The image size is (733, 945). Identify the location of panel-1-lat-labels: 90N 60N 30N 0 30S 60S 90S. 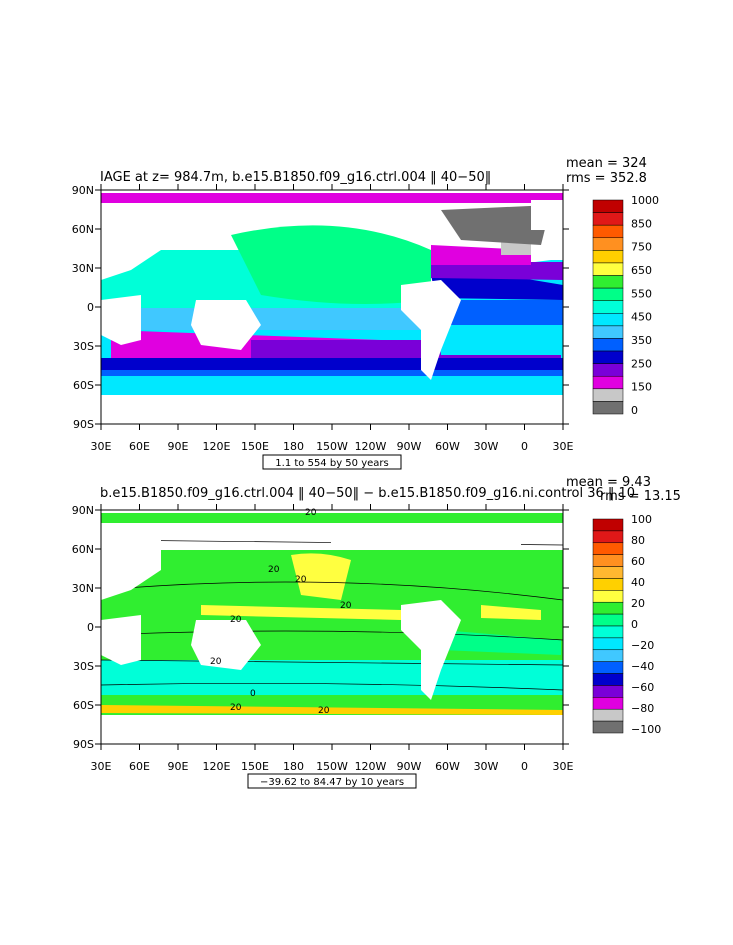
(83, 307).